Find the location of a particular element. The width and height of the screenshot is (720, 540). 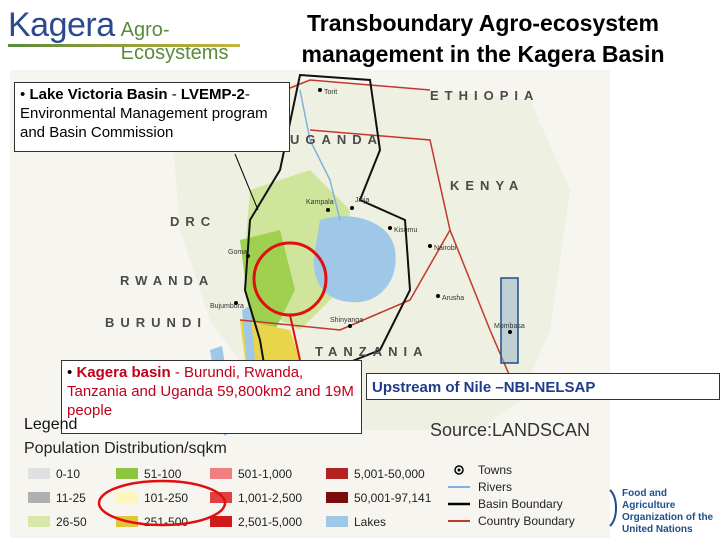

label-rwanda: RWANDA is located at coordinates (167, 280).